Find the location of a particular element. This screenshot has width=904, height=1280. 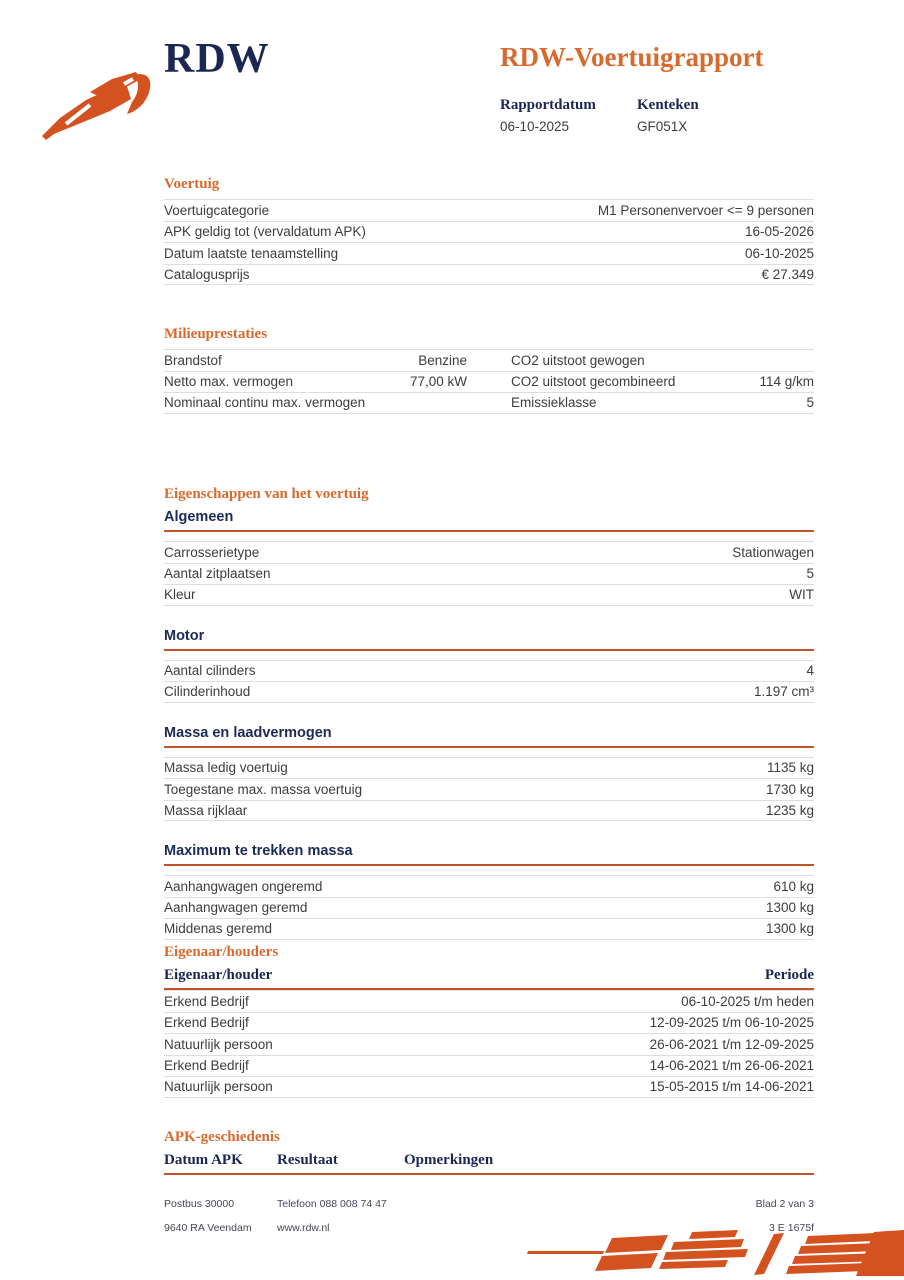

row-label: Toegestane max. massa voertuig is located at coordinates (263, 789).